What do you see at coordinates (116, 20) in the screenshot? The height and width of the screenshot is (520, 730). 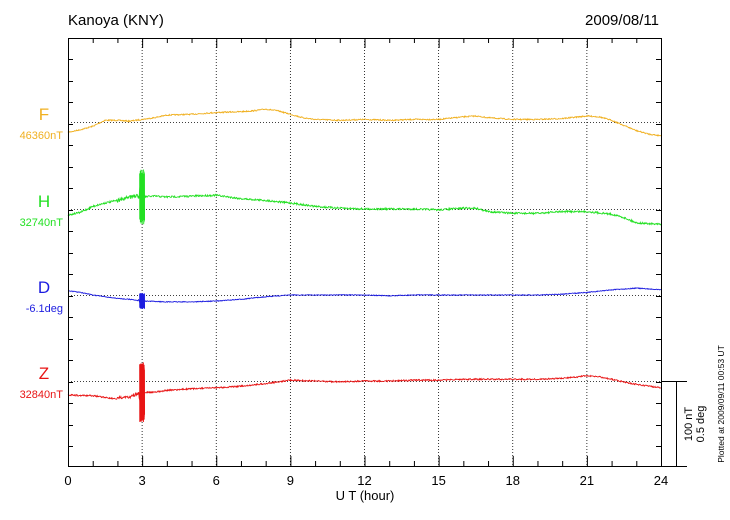 I see `chart-title: Kanoya (KNY)` at bounding box center [116, 20].